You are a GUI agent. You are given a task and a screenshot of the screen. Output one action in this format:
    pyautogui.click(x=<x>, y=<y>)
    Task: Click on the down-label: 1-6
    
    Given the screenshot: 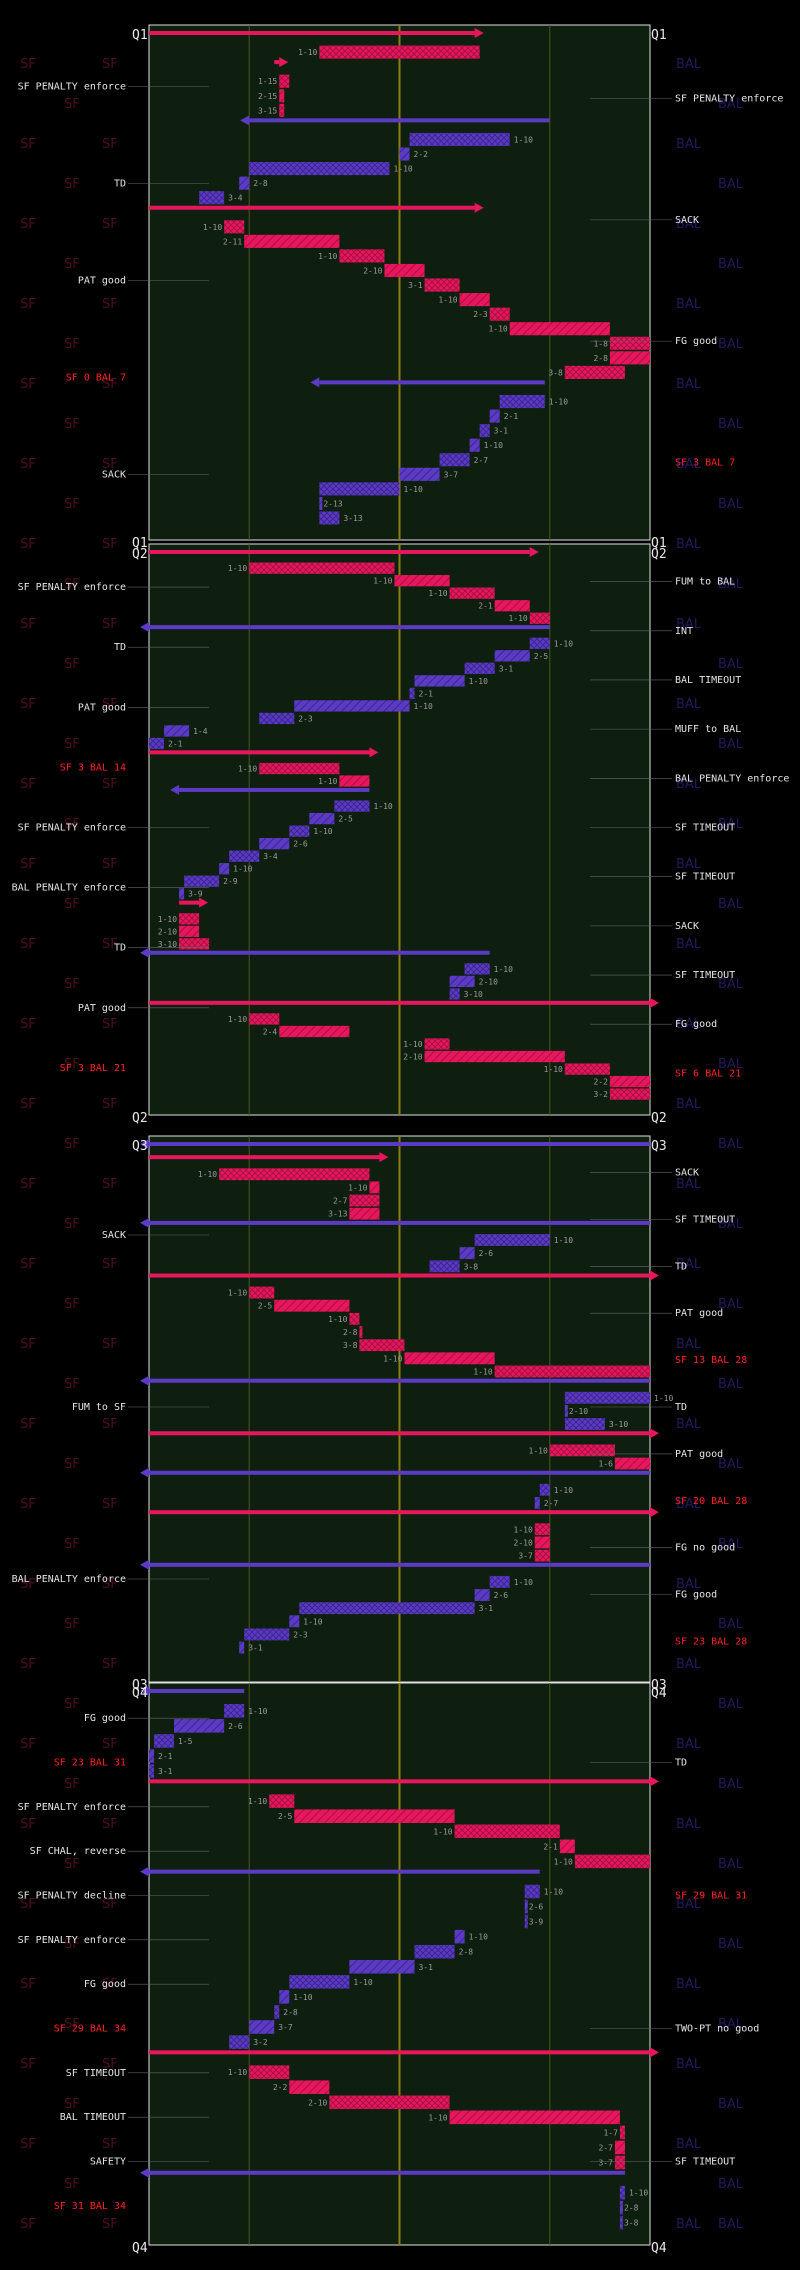 What is the action you would take?
    pyautogui.click(x=605, y=1464)
    